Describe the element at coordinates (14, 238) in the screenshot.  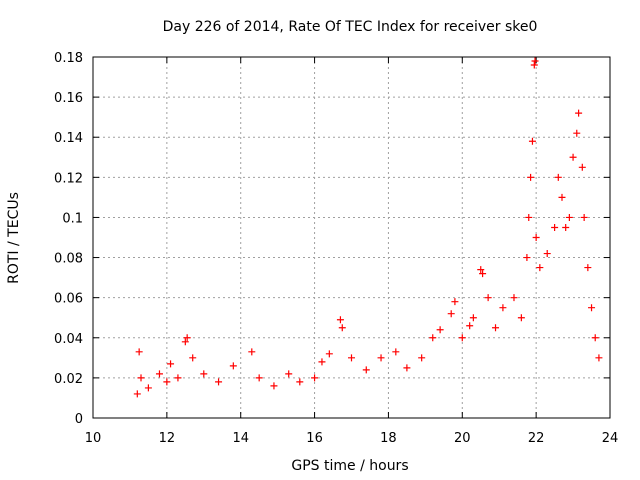
I see `y-axis-label: ROTI / TECUs` at that location.